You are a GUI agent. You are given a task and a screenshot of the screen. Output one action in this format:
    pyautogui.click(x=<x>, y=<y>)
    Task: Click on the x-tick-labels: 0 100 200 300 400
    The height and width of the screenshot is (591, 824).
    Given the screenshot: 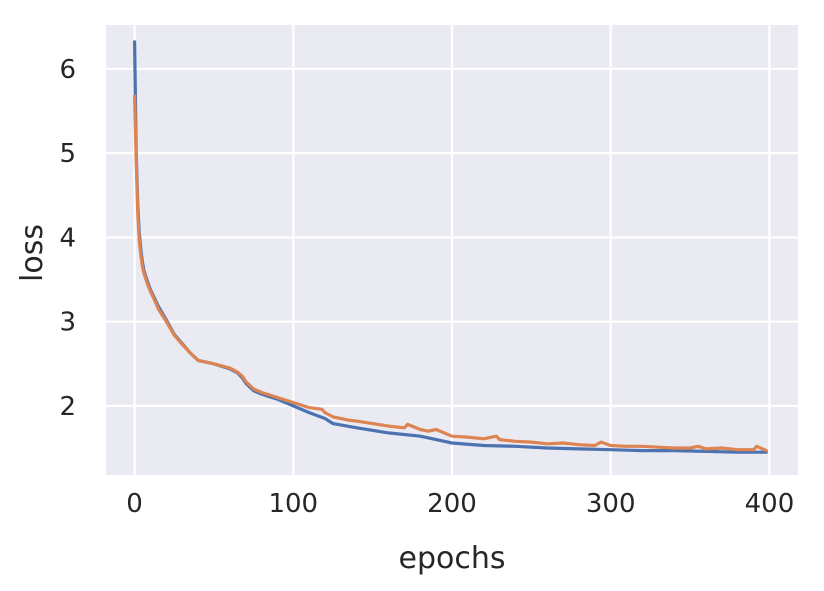 What is the action you would take?
    pyautogui.click(x=460, y=504)
    